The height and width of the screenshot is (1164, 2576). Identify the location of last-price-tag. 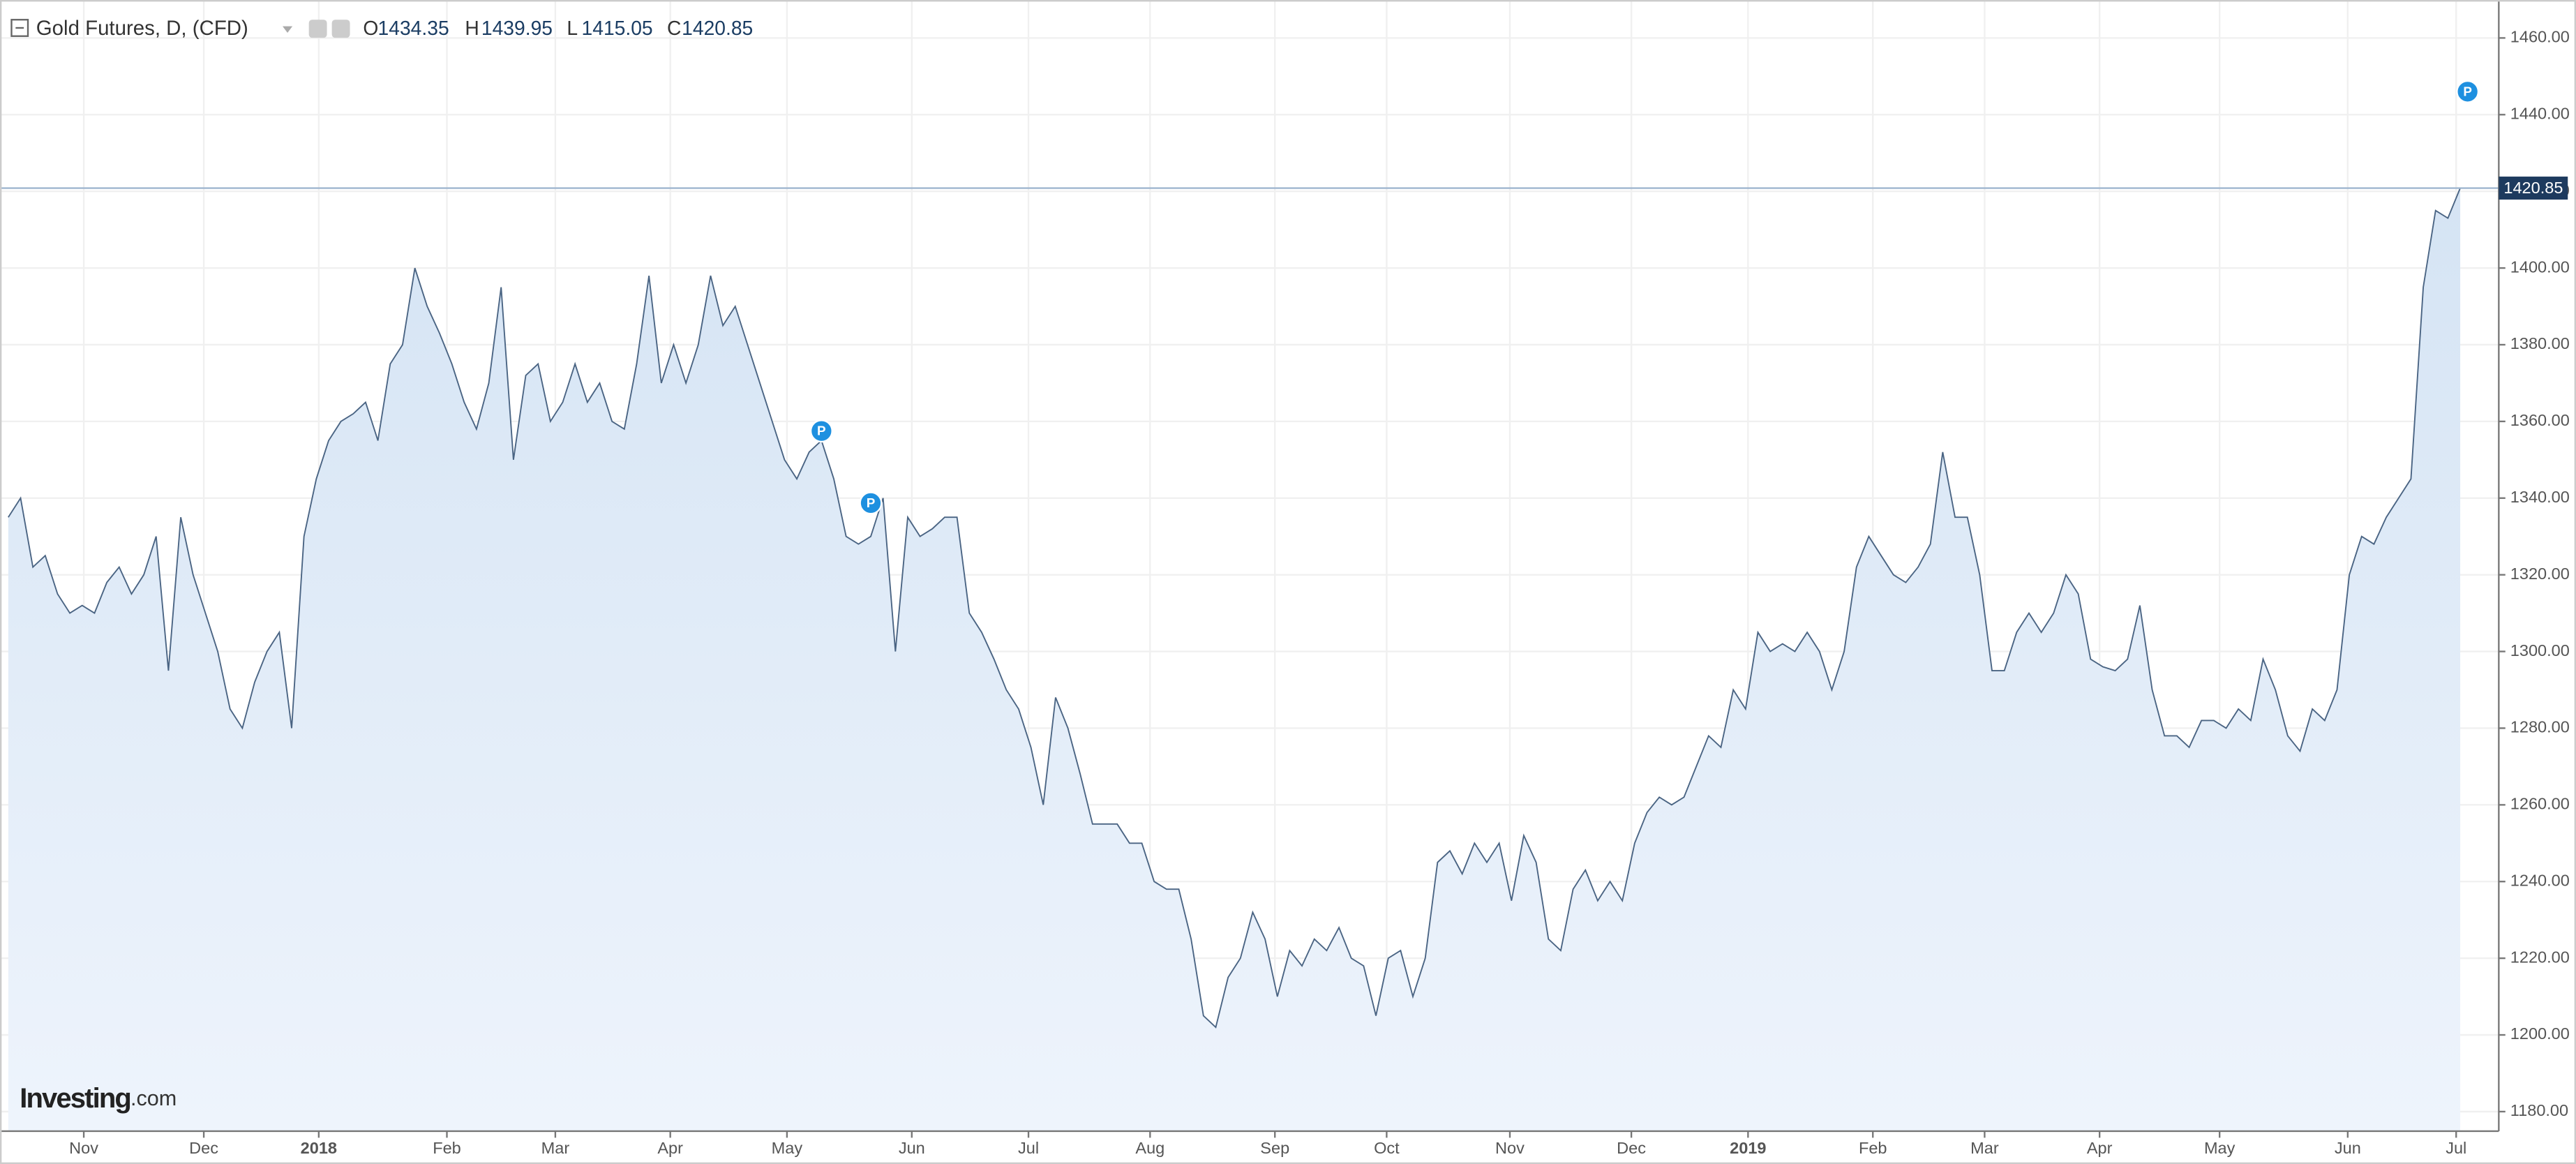
(2533, 188).